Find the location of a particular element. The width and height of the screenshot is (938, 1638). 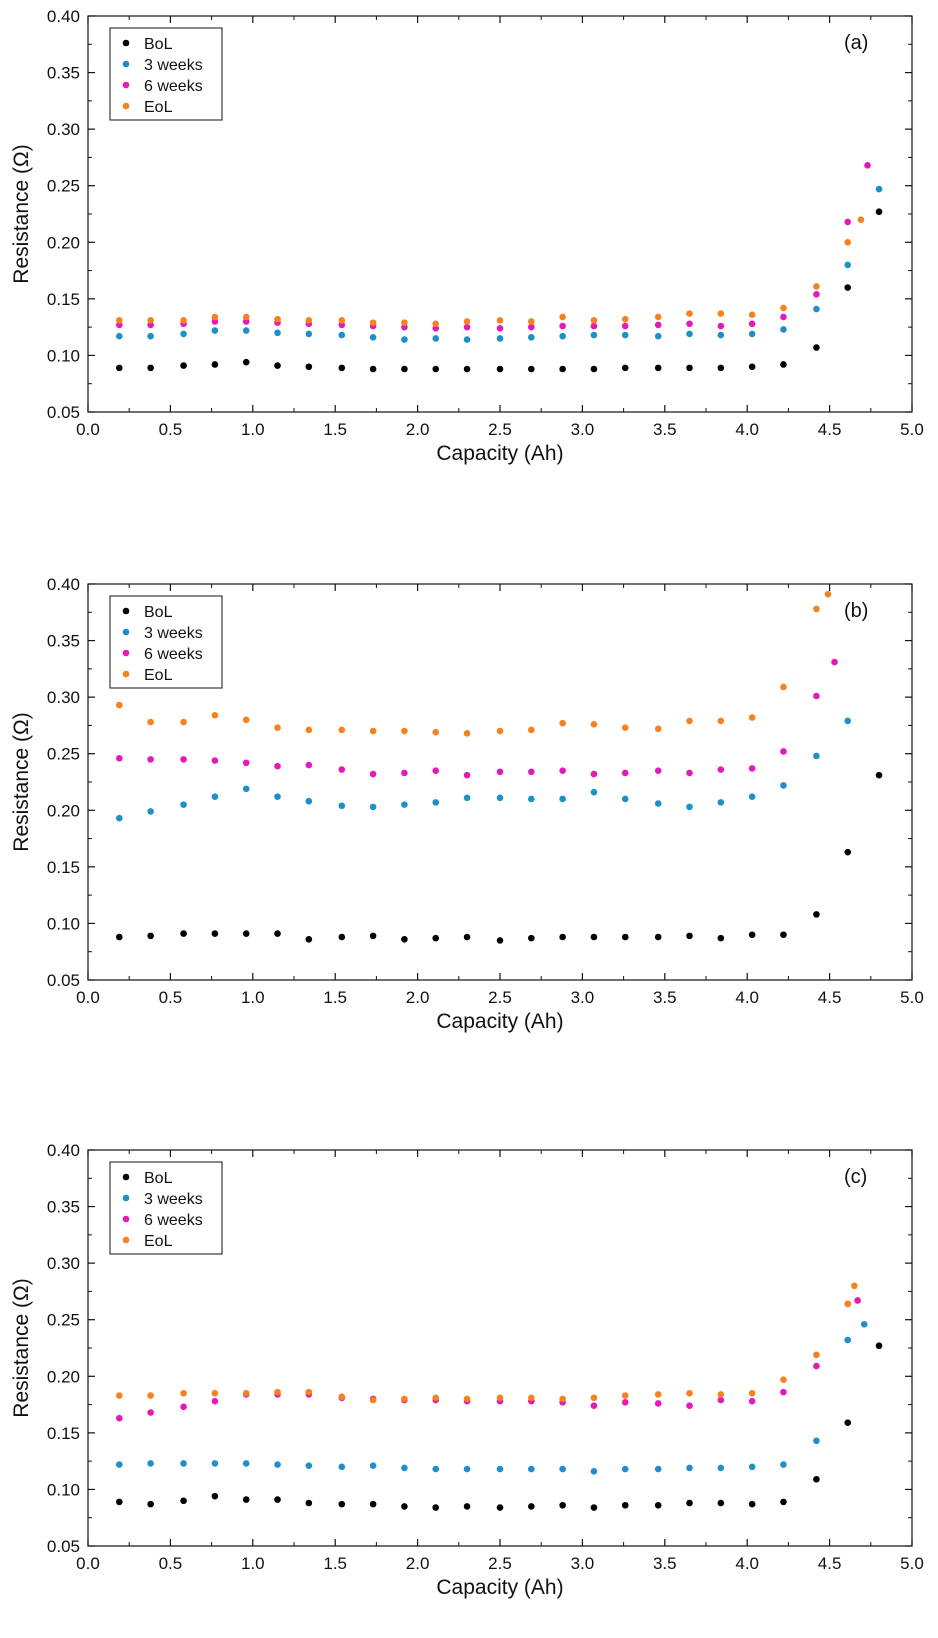

panel-label: (c) is located at coordinates (855, 1177).